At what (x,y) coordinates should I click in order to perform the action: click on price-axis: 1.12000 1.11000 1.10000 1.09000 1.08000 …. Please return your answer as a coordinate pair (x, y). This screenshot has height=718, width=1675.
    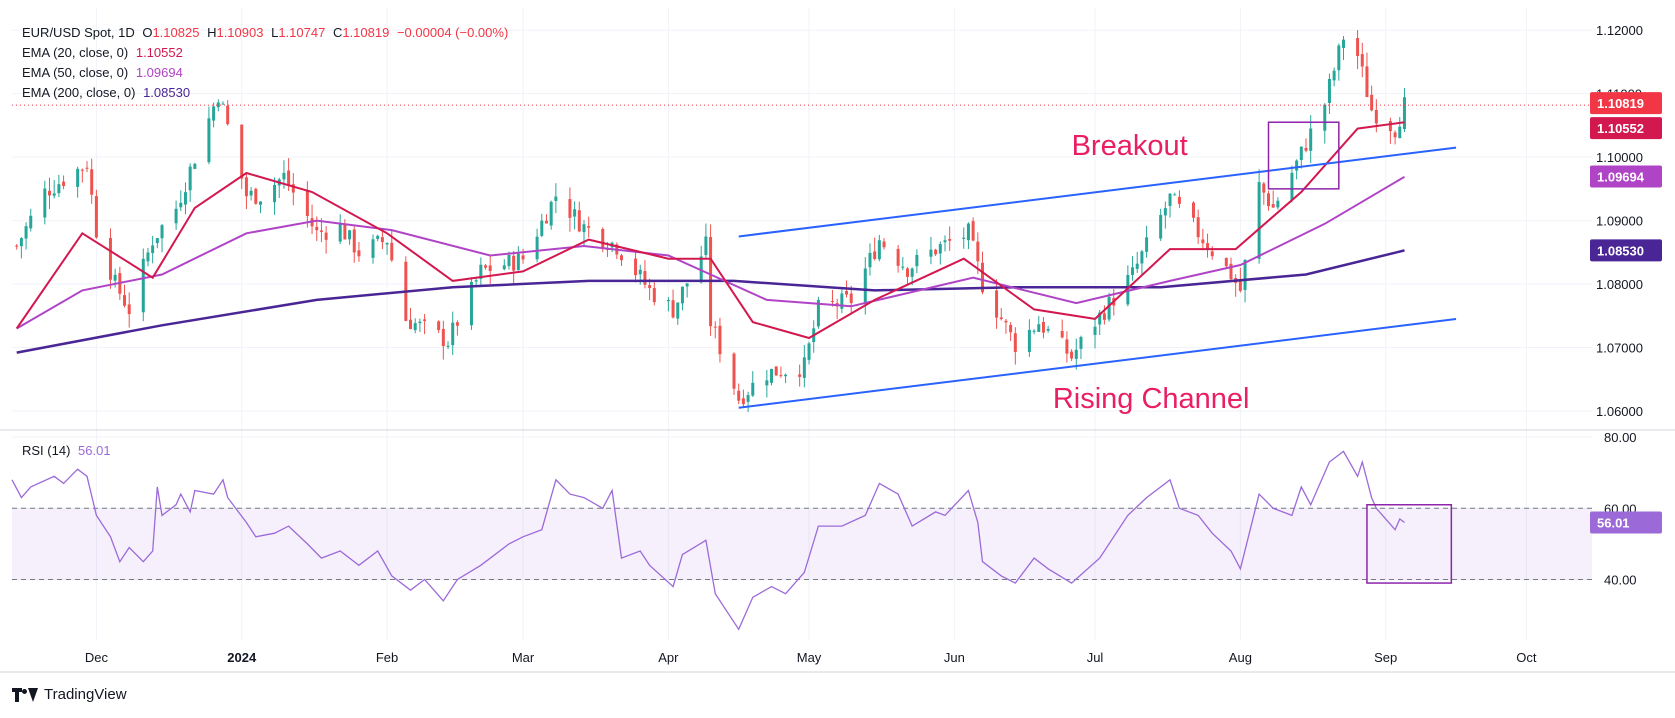
    Looking at the image, I should click on (1619, 221).